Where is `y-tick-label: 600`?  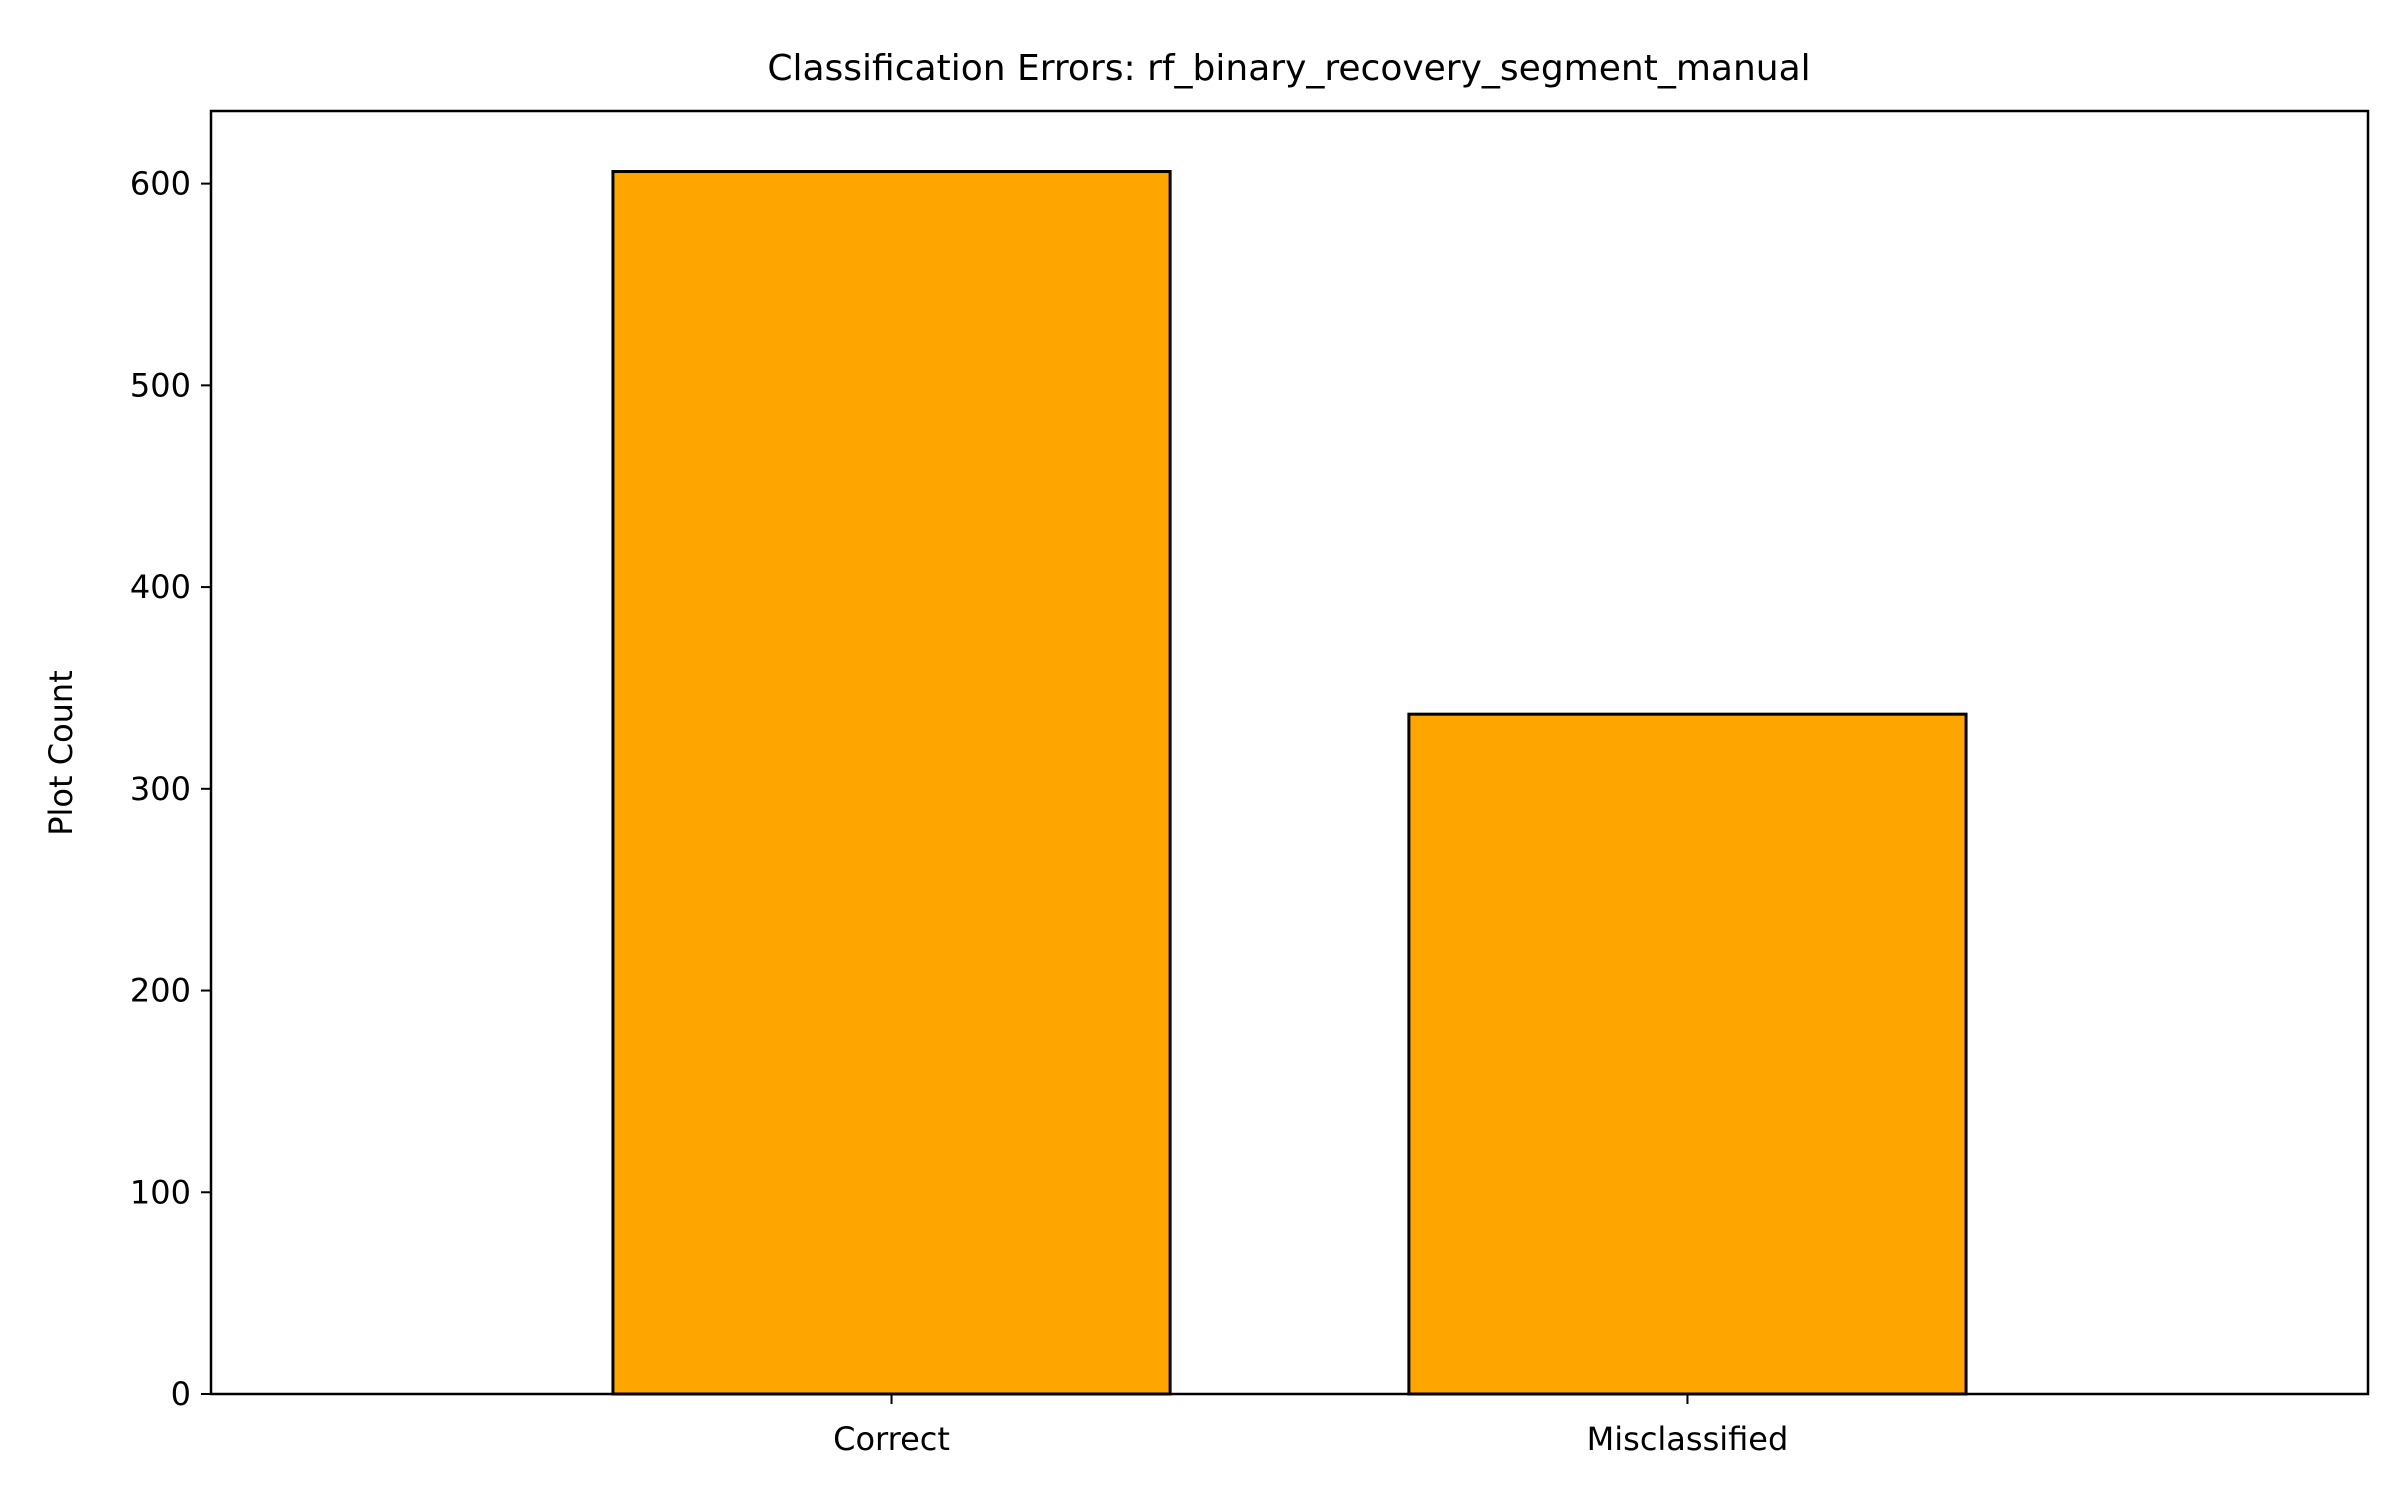
y-tick-label: 600 is located at coordinates (160, 184).